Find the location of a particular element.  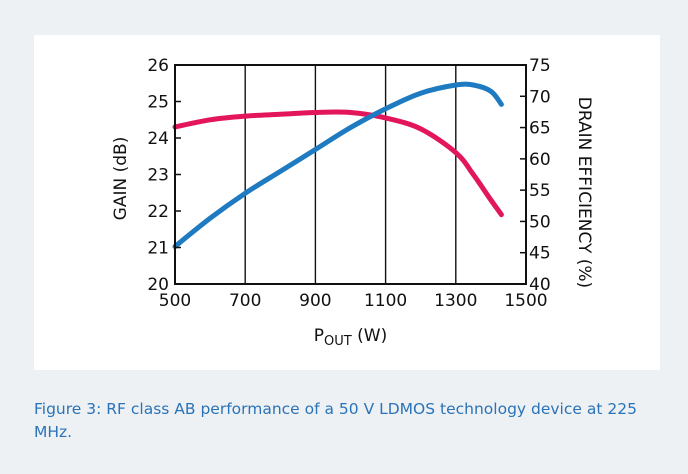

y-axis-left-title: GAIN (dB) is located at coordinates (121, 179).